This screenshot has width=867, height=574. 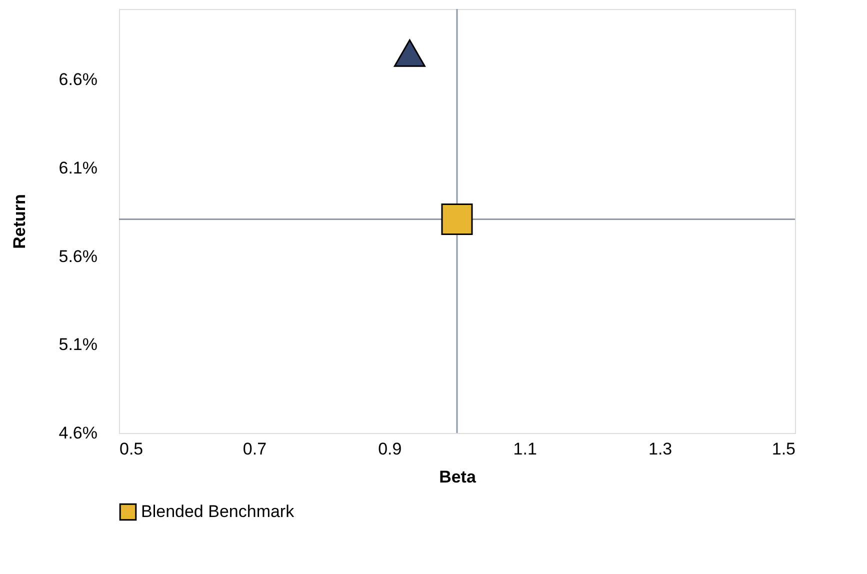 What do you see at coordinates (78, 344) in the screenshot?
I see `y-tick-label: 5.1%` at bounding box center [78, 344].